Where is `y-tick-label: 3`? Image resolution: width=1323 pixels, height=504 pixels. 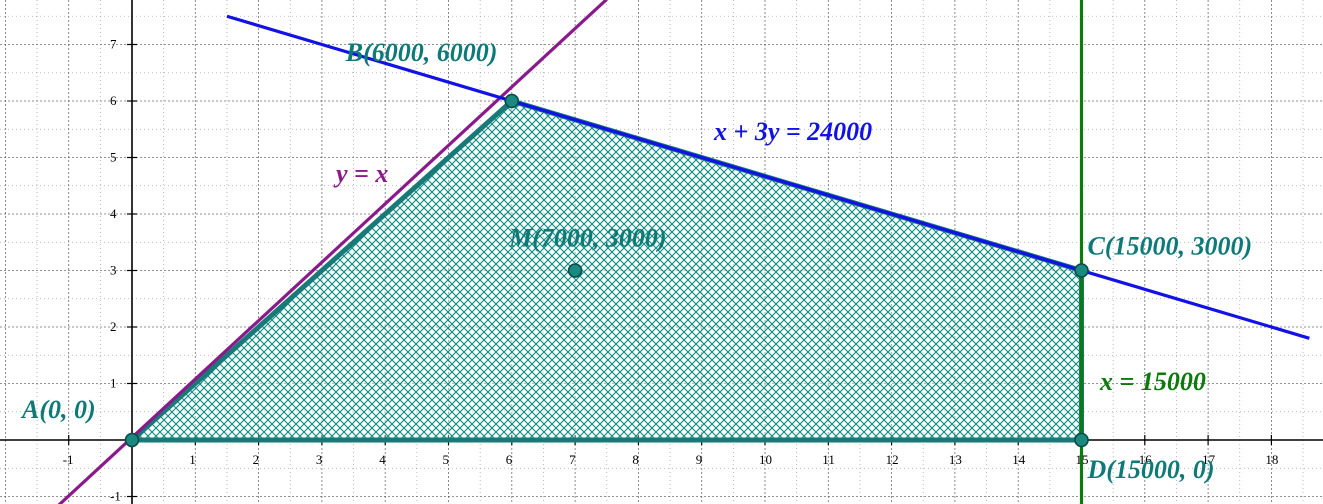
y-tick-label: 3 is located at coordinates (113, 270).